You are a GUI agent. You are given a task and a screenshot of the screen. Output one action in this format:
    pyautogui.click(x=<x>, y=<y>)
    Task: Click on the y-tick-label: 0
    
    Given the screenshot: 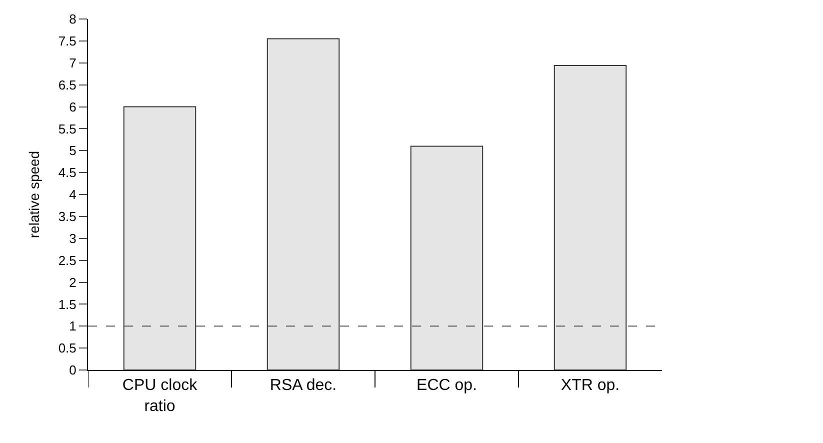 What is the action you would take?
    pyautogui.click(x=72, y=370)
    